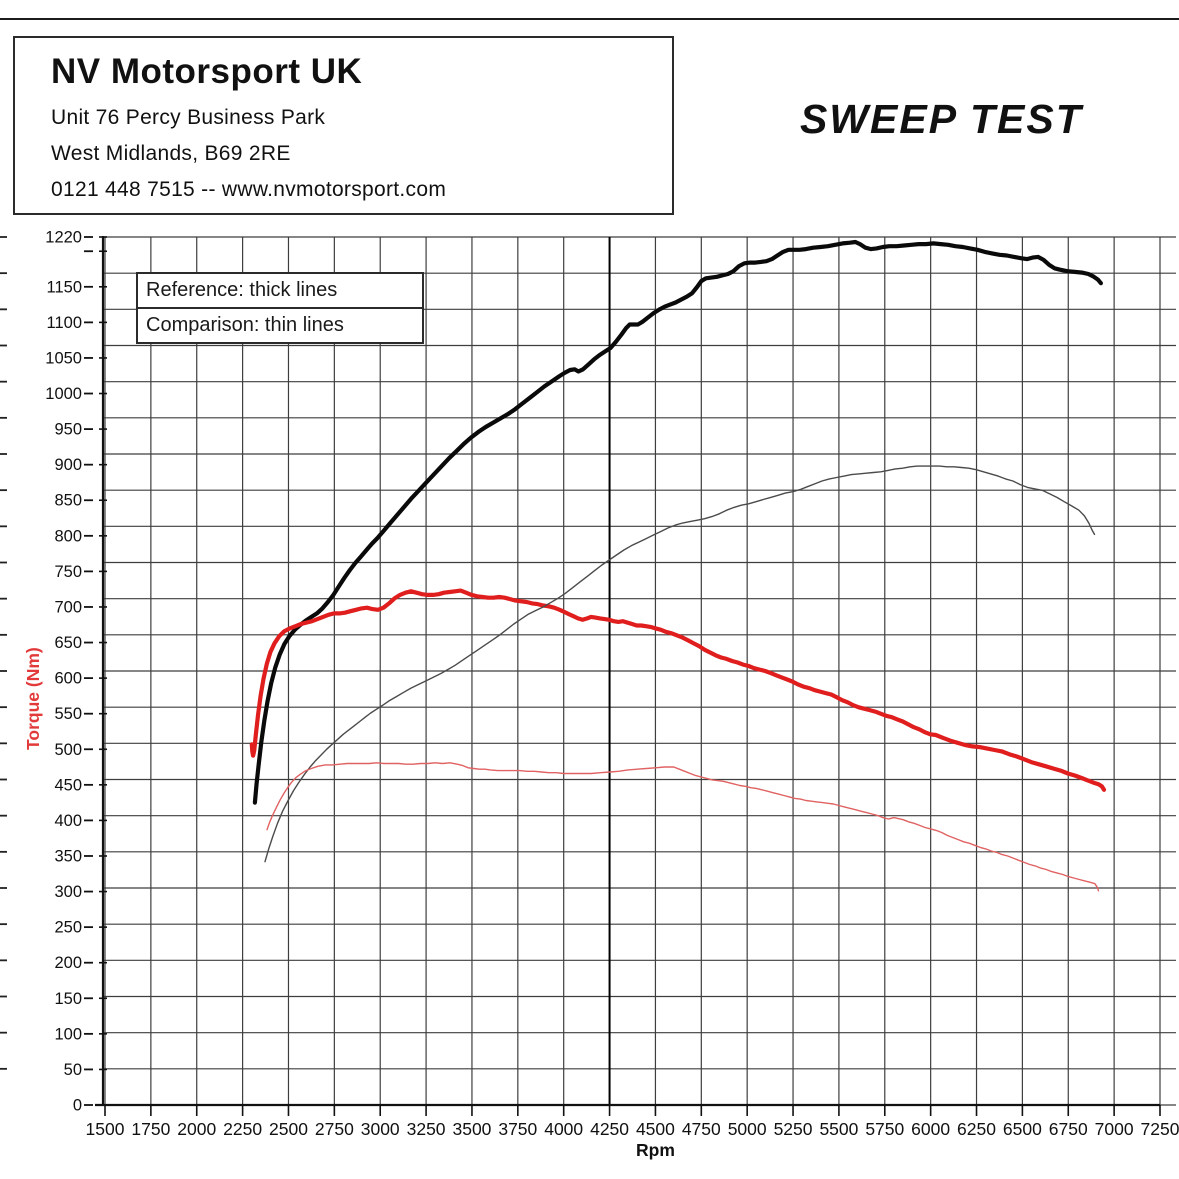  What do you see at coordinates (68, 963) in the screenshot?
I see `y-tick-label: 200` at bounding box center [68, 963].